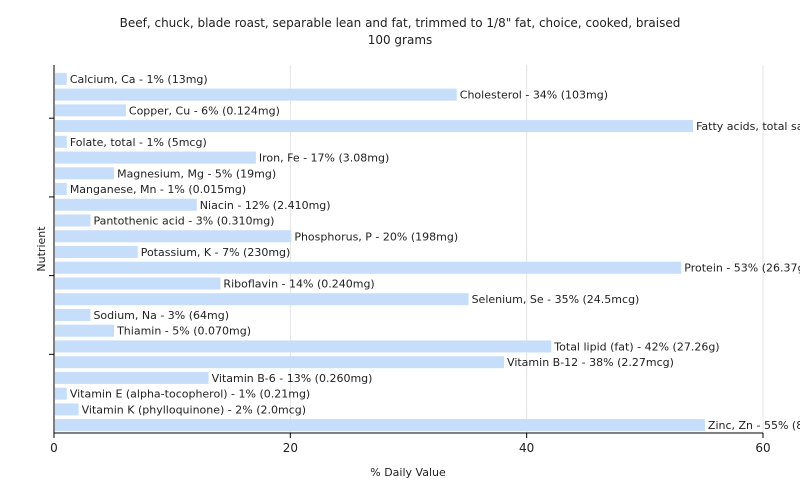 This screenshot has height=500, width=800. What do you see at coordinates (158, 189) in the screenshot?
I see `bar-label: Manganese, Mn - 1% (0.015mg)` at bounding box center [158, 189].